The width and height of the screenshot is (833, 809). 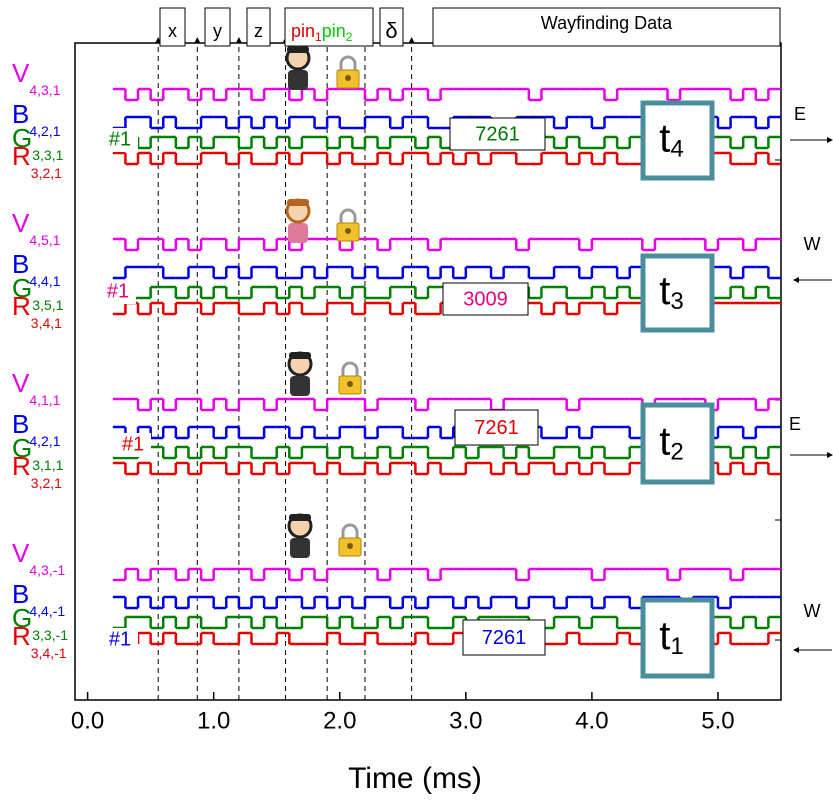 I want to click on time-label: t1, so click(x=671, y=637).